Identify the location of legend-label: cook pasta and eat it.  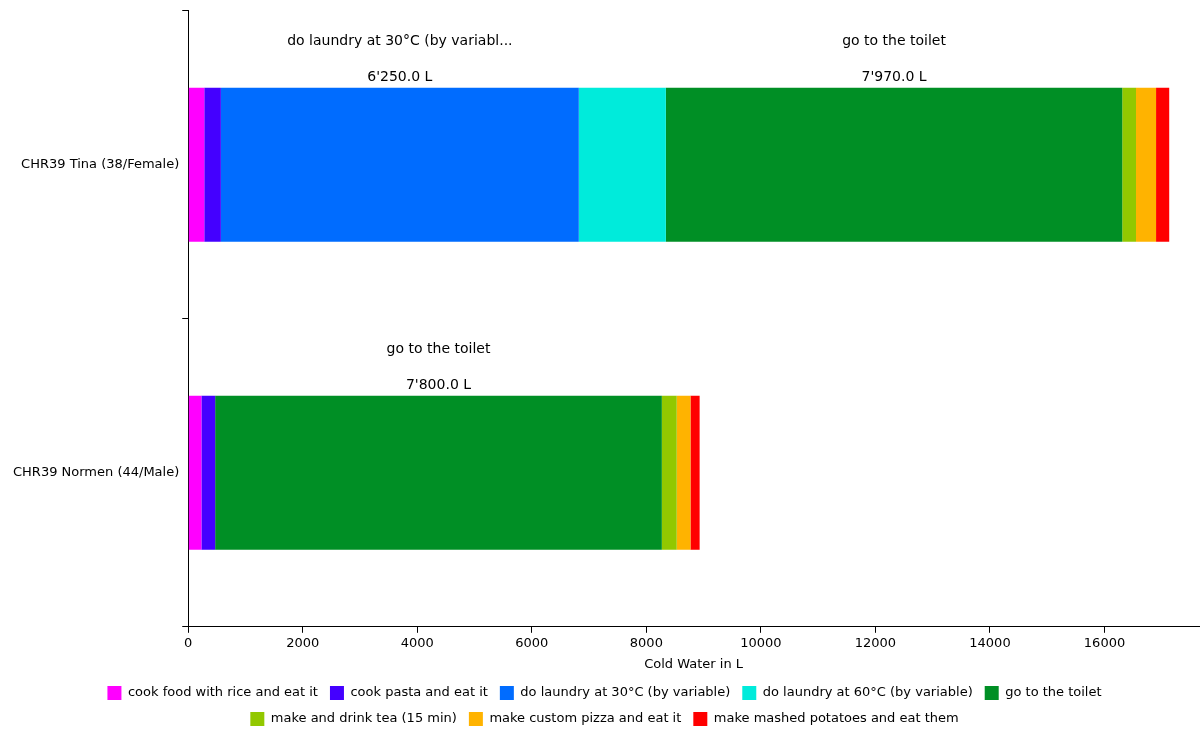
(419, 692).